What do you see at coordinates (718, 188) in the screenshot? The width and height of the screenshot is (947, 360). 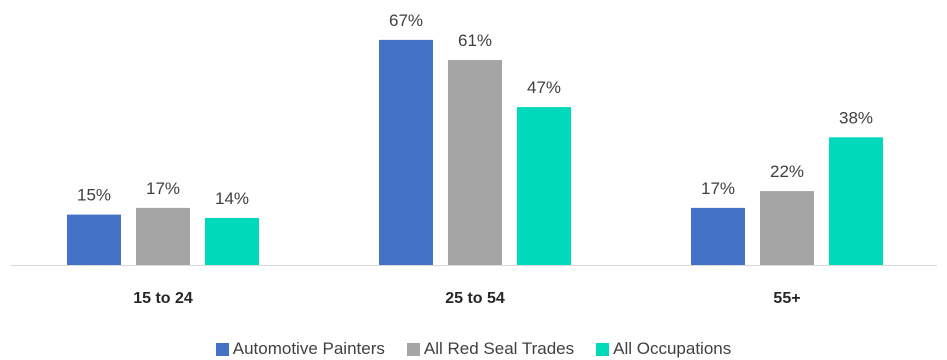 I see `data-label-automotive-painters-55: 17%` at bounding box center [718, 188].